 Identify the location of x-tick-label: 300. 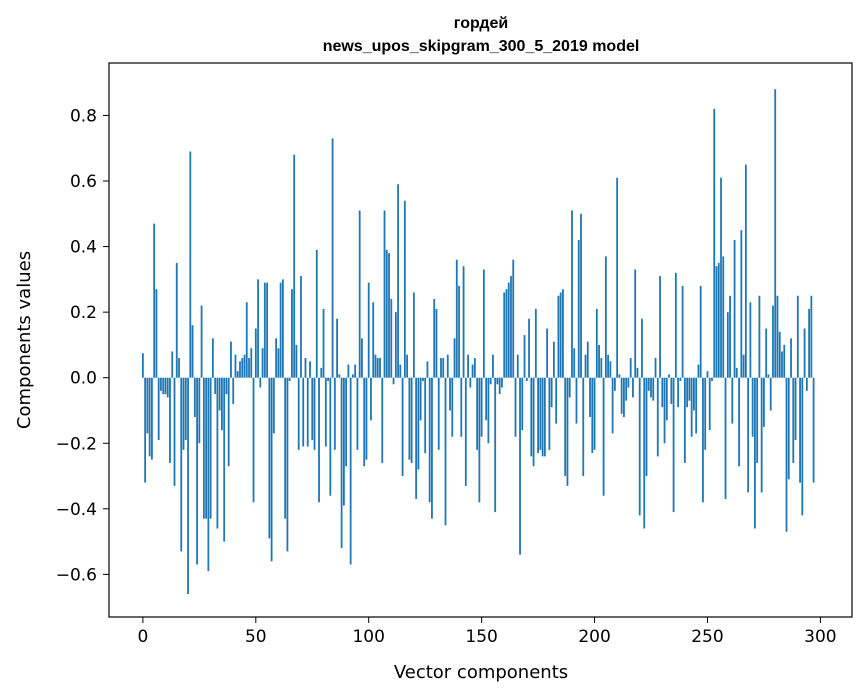
(820, 637).